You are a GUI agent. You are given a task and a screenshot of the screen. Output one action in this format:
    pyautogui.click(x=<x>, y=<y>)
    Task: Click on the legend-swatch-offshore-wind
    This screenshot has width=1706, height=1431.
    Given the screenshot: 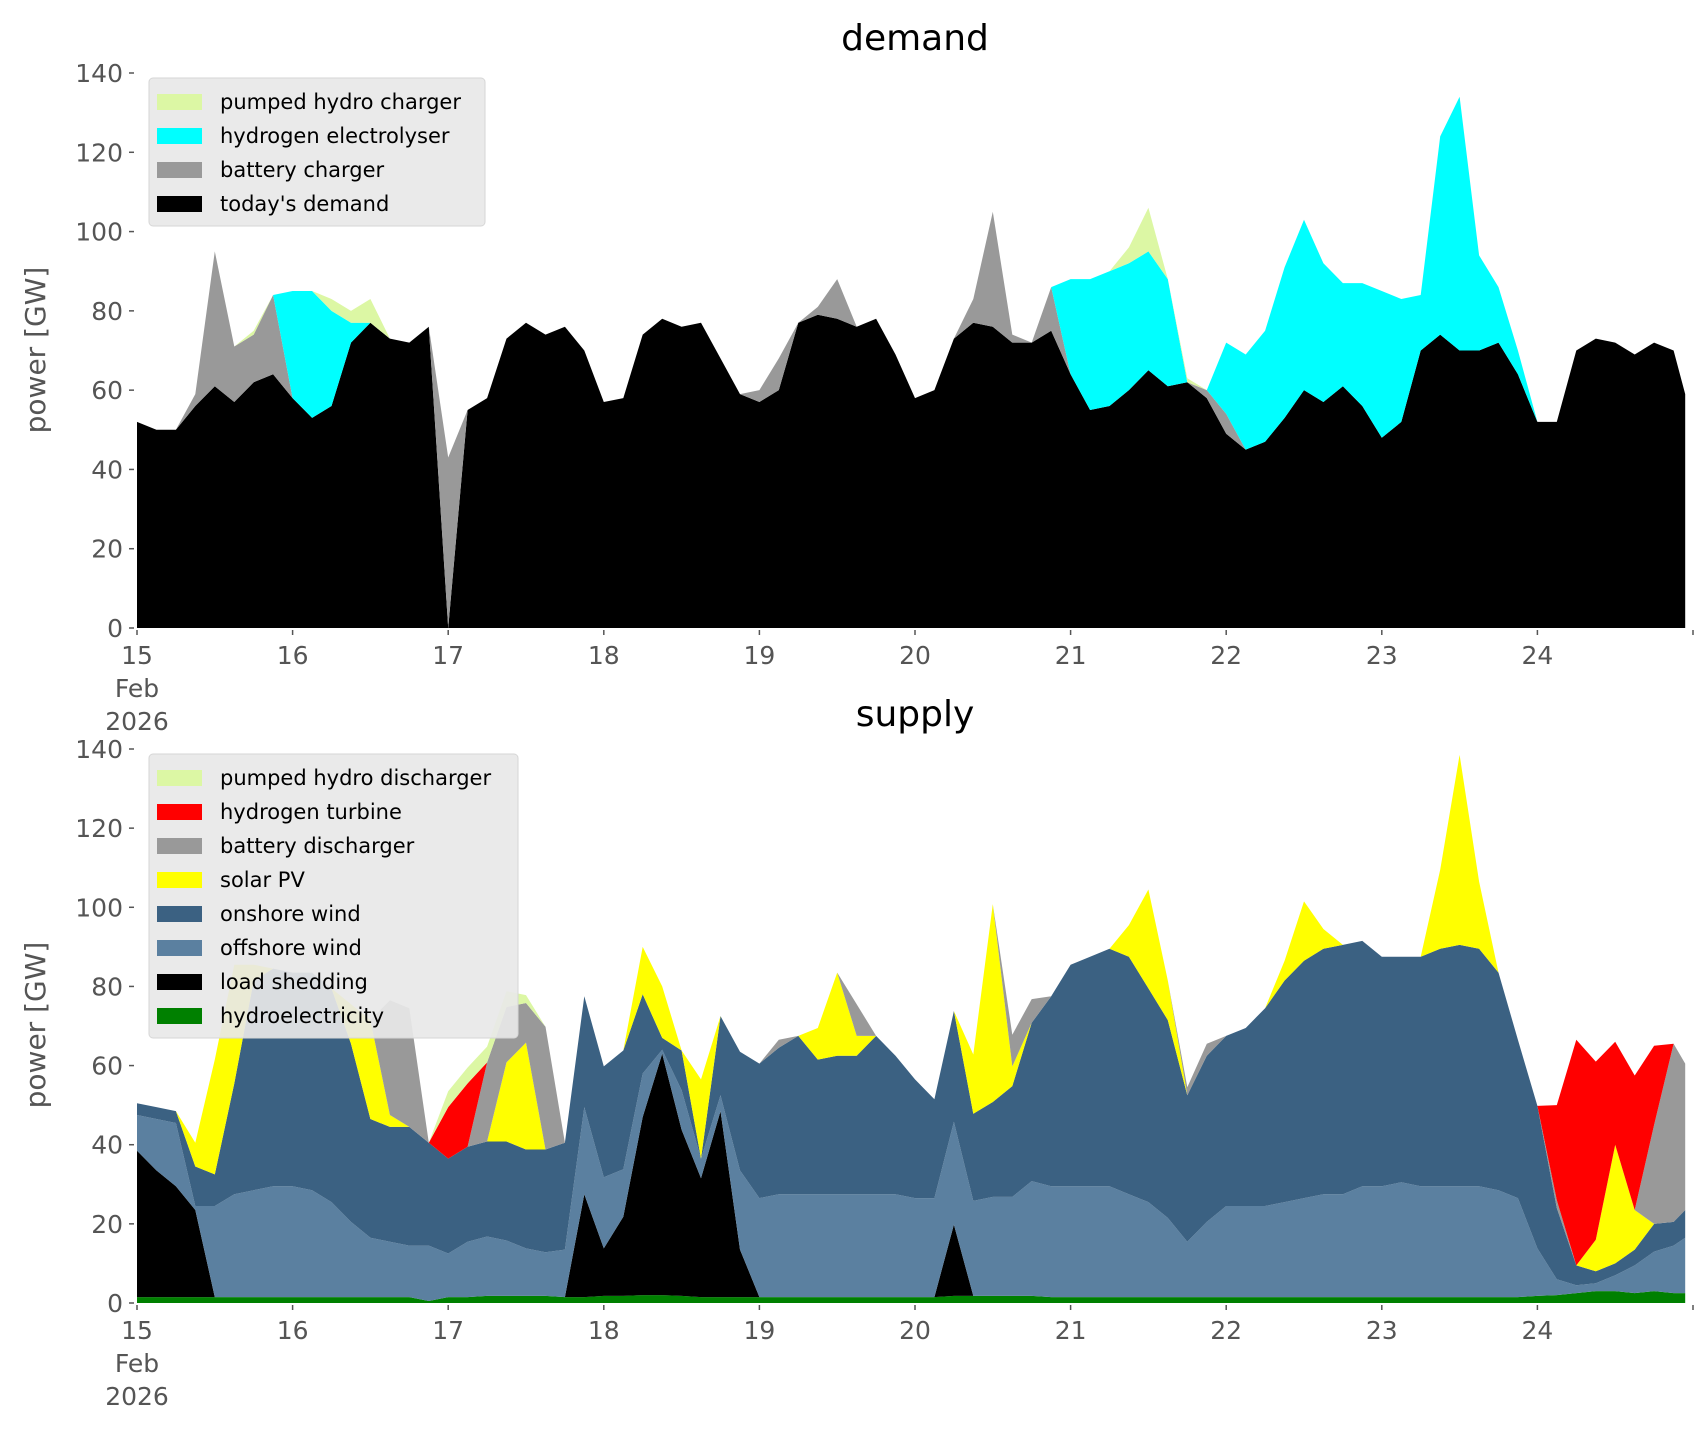 What is the action you would take?
    pyautogui.click(x=179, y=948)
    